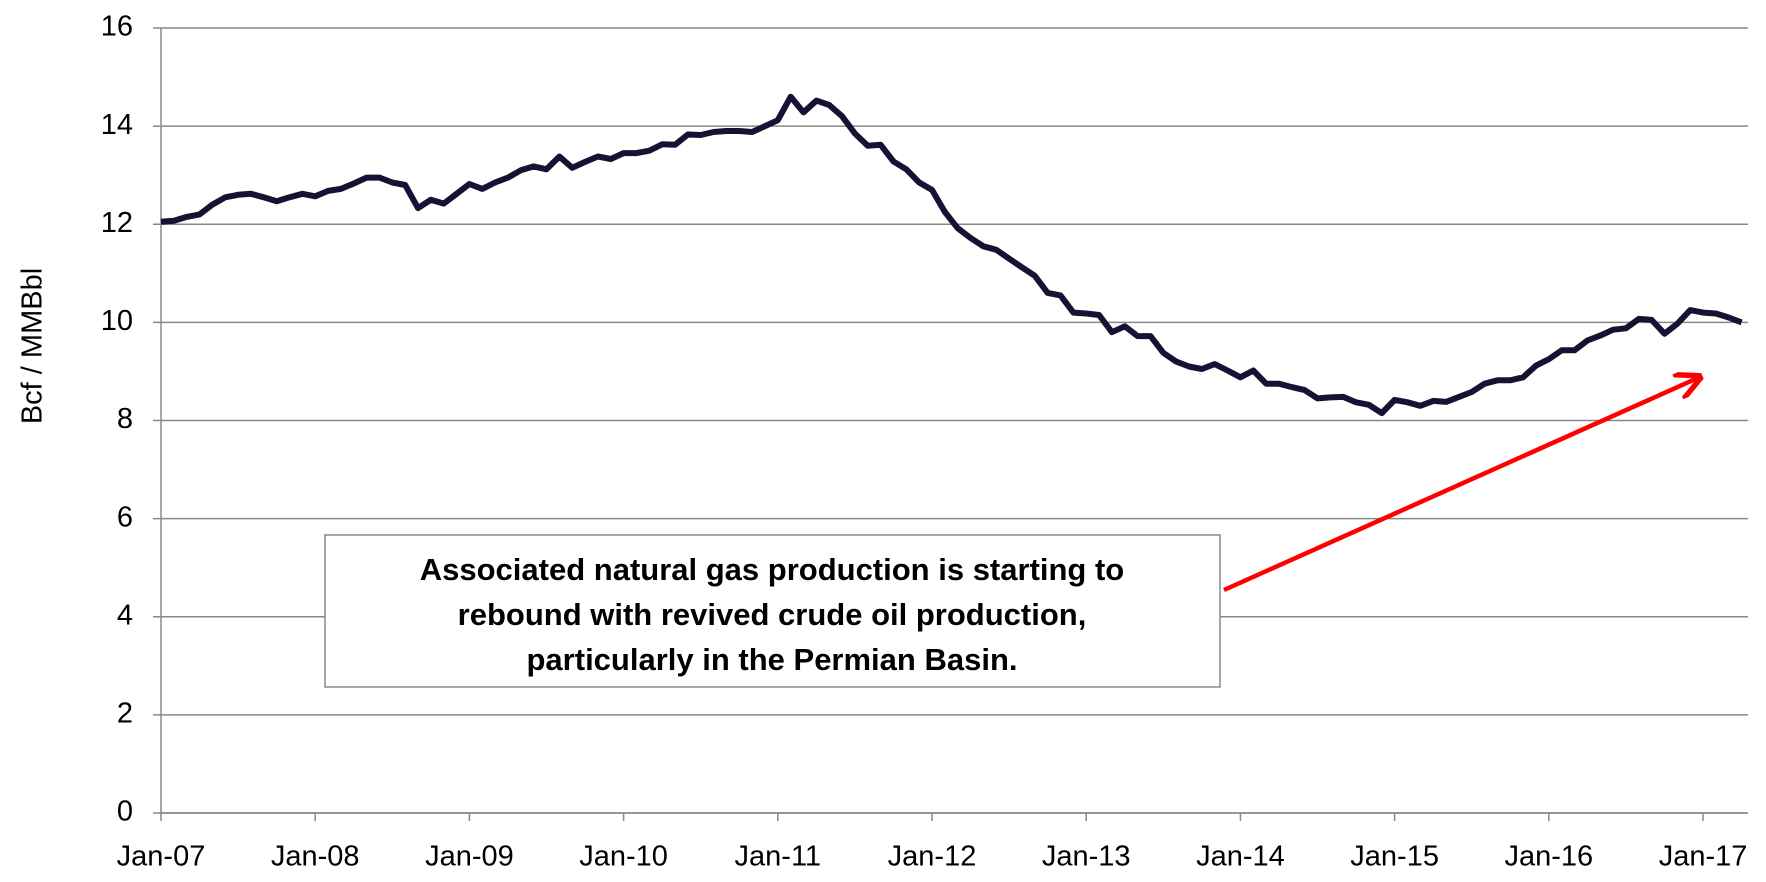 The image size is (1766, 882). Describe the element at coordinates (125, 419) in the screenshot. I see `y-tick-label: 8` at that location.